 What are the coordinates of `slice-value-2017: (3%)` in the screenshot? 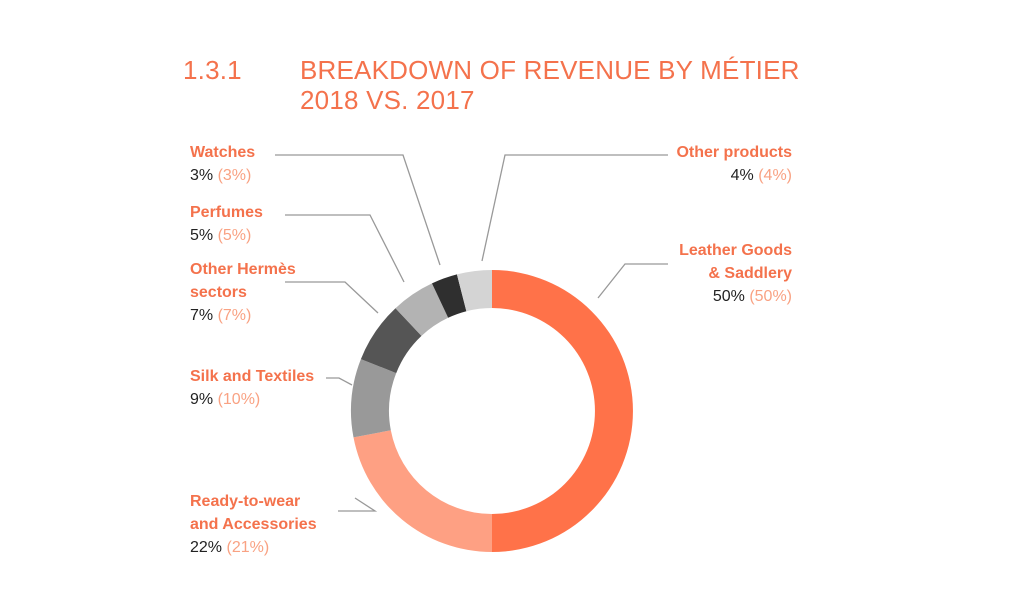 It's located at (234, 175).